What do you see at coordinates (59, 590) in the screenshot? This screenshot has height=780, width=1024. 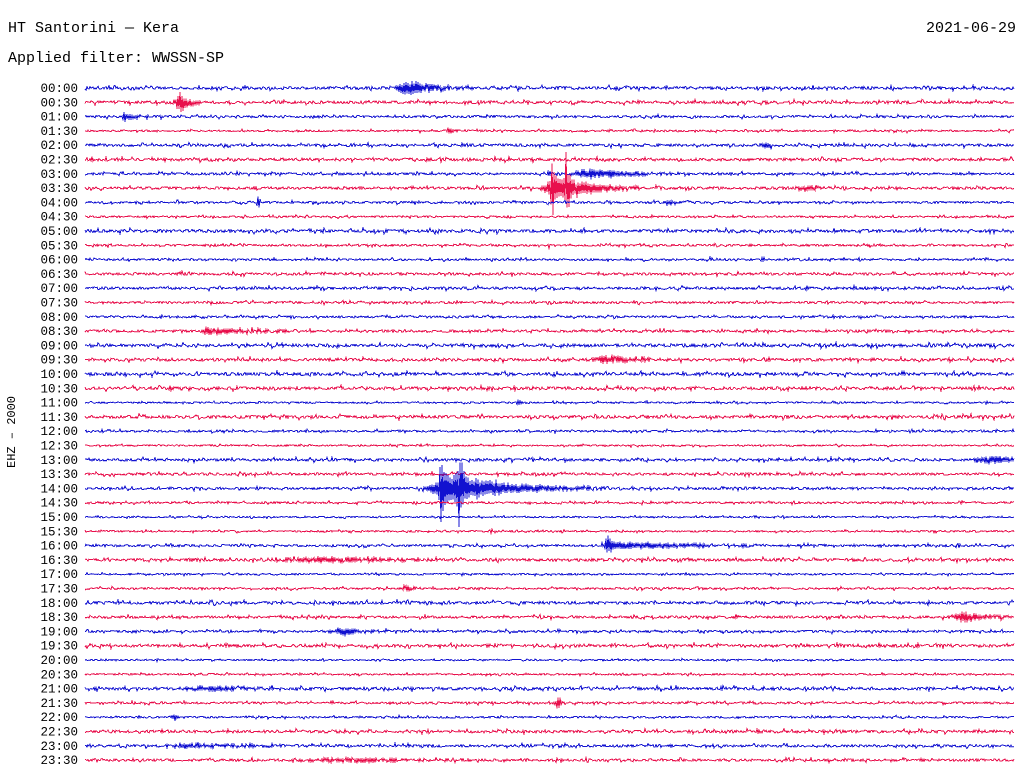 I see `row-time-label: 17:30` at bounding box center [59, 590].